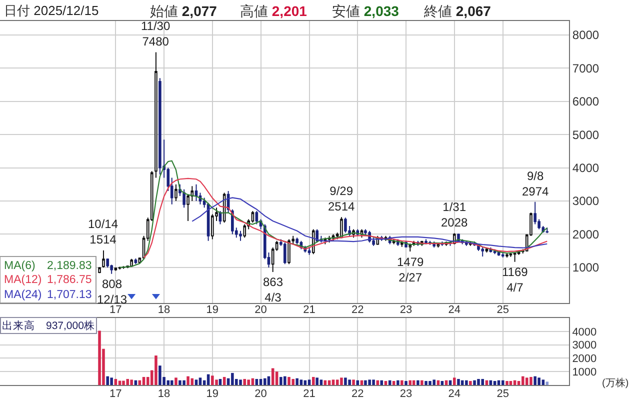 The image size is (631, 400). I want to click on annotation: 10/14 1514, so click(103, 232).